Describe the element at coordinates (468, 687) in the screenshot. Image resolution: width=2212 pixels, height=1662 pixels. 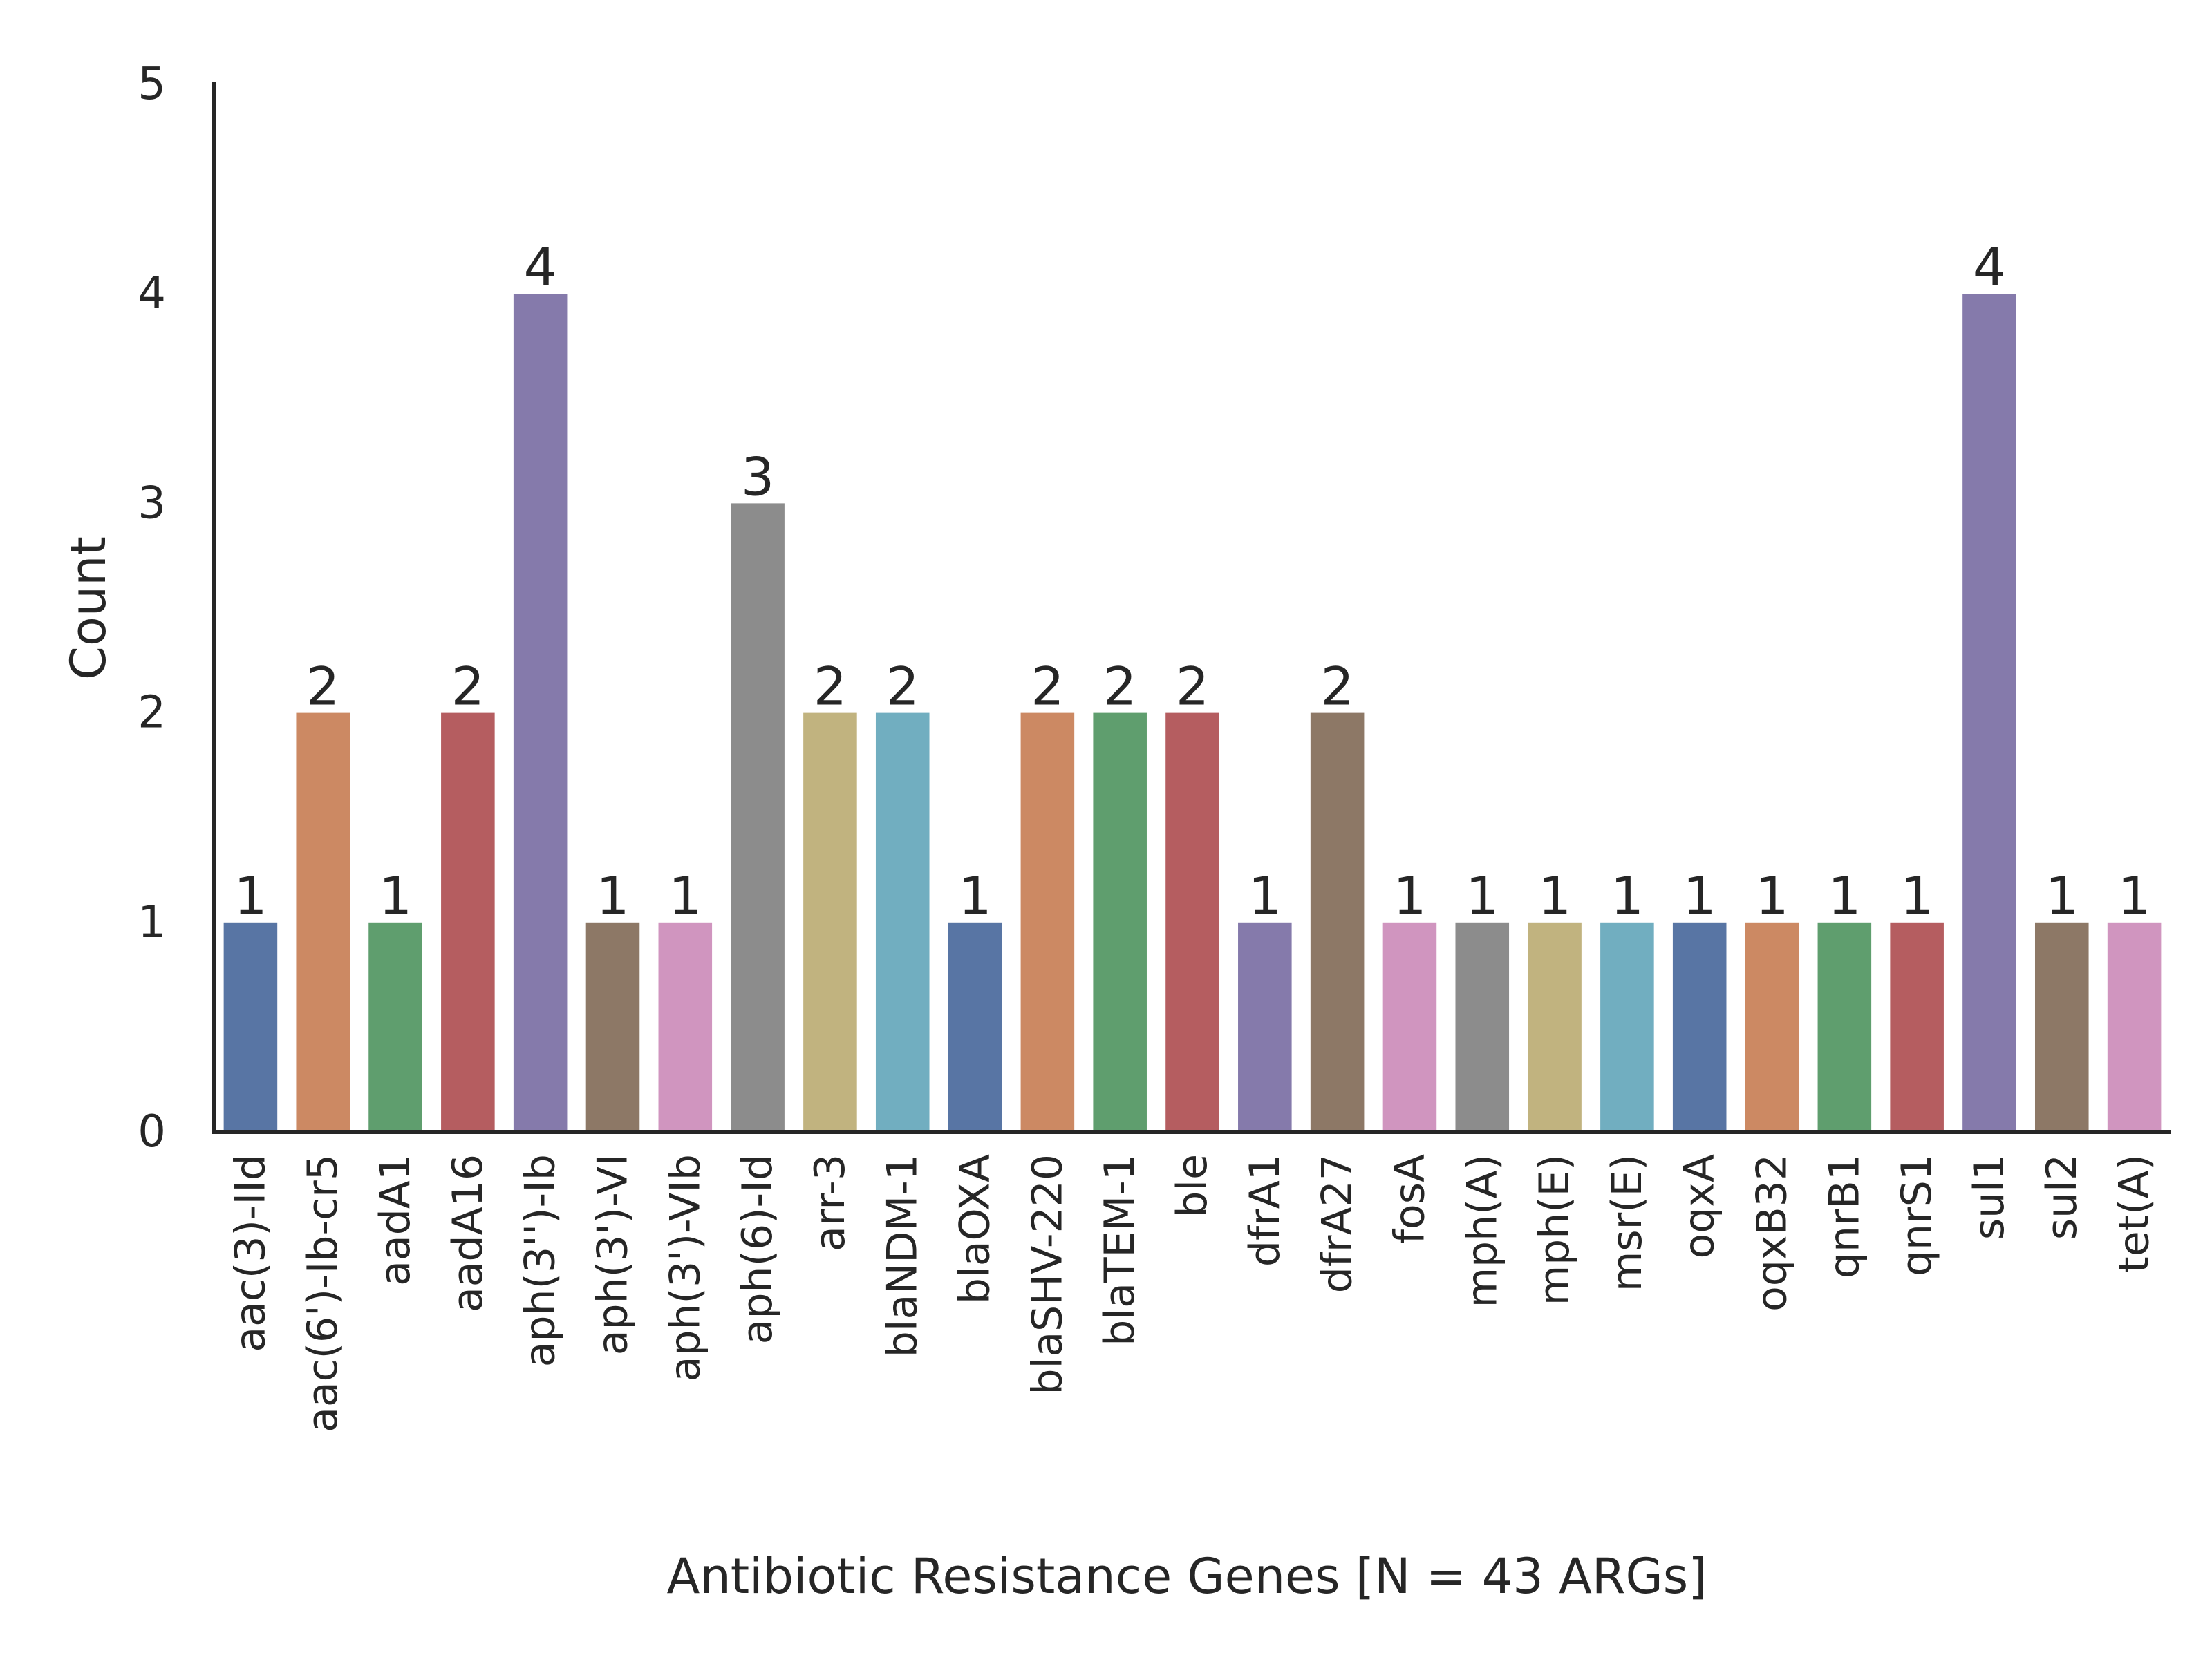
I see `data-label-3: 2` at that location.